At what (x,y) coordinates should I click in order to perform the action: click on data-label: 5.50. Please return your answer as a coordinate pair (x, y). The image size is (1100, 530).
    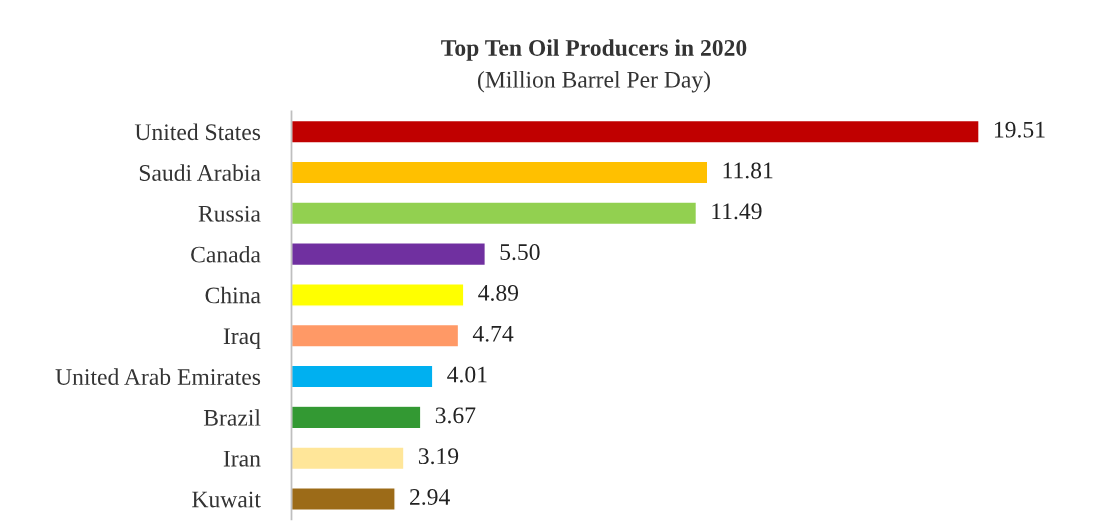
    Looking at the image, I should click on (520, 252).